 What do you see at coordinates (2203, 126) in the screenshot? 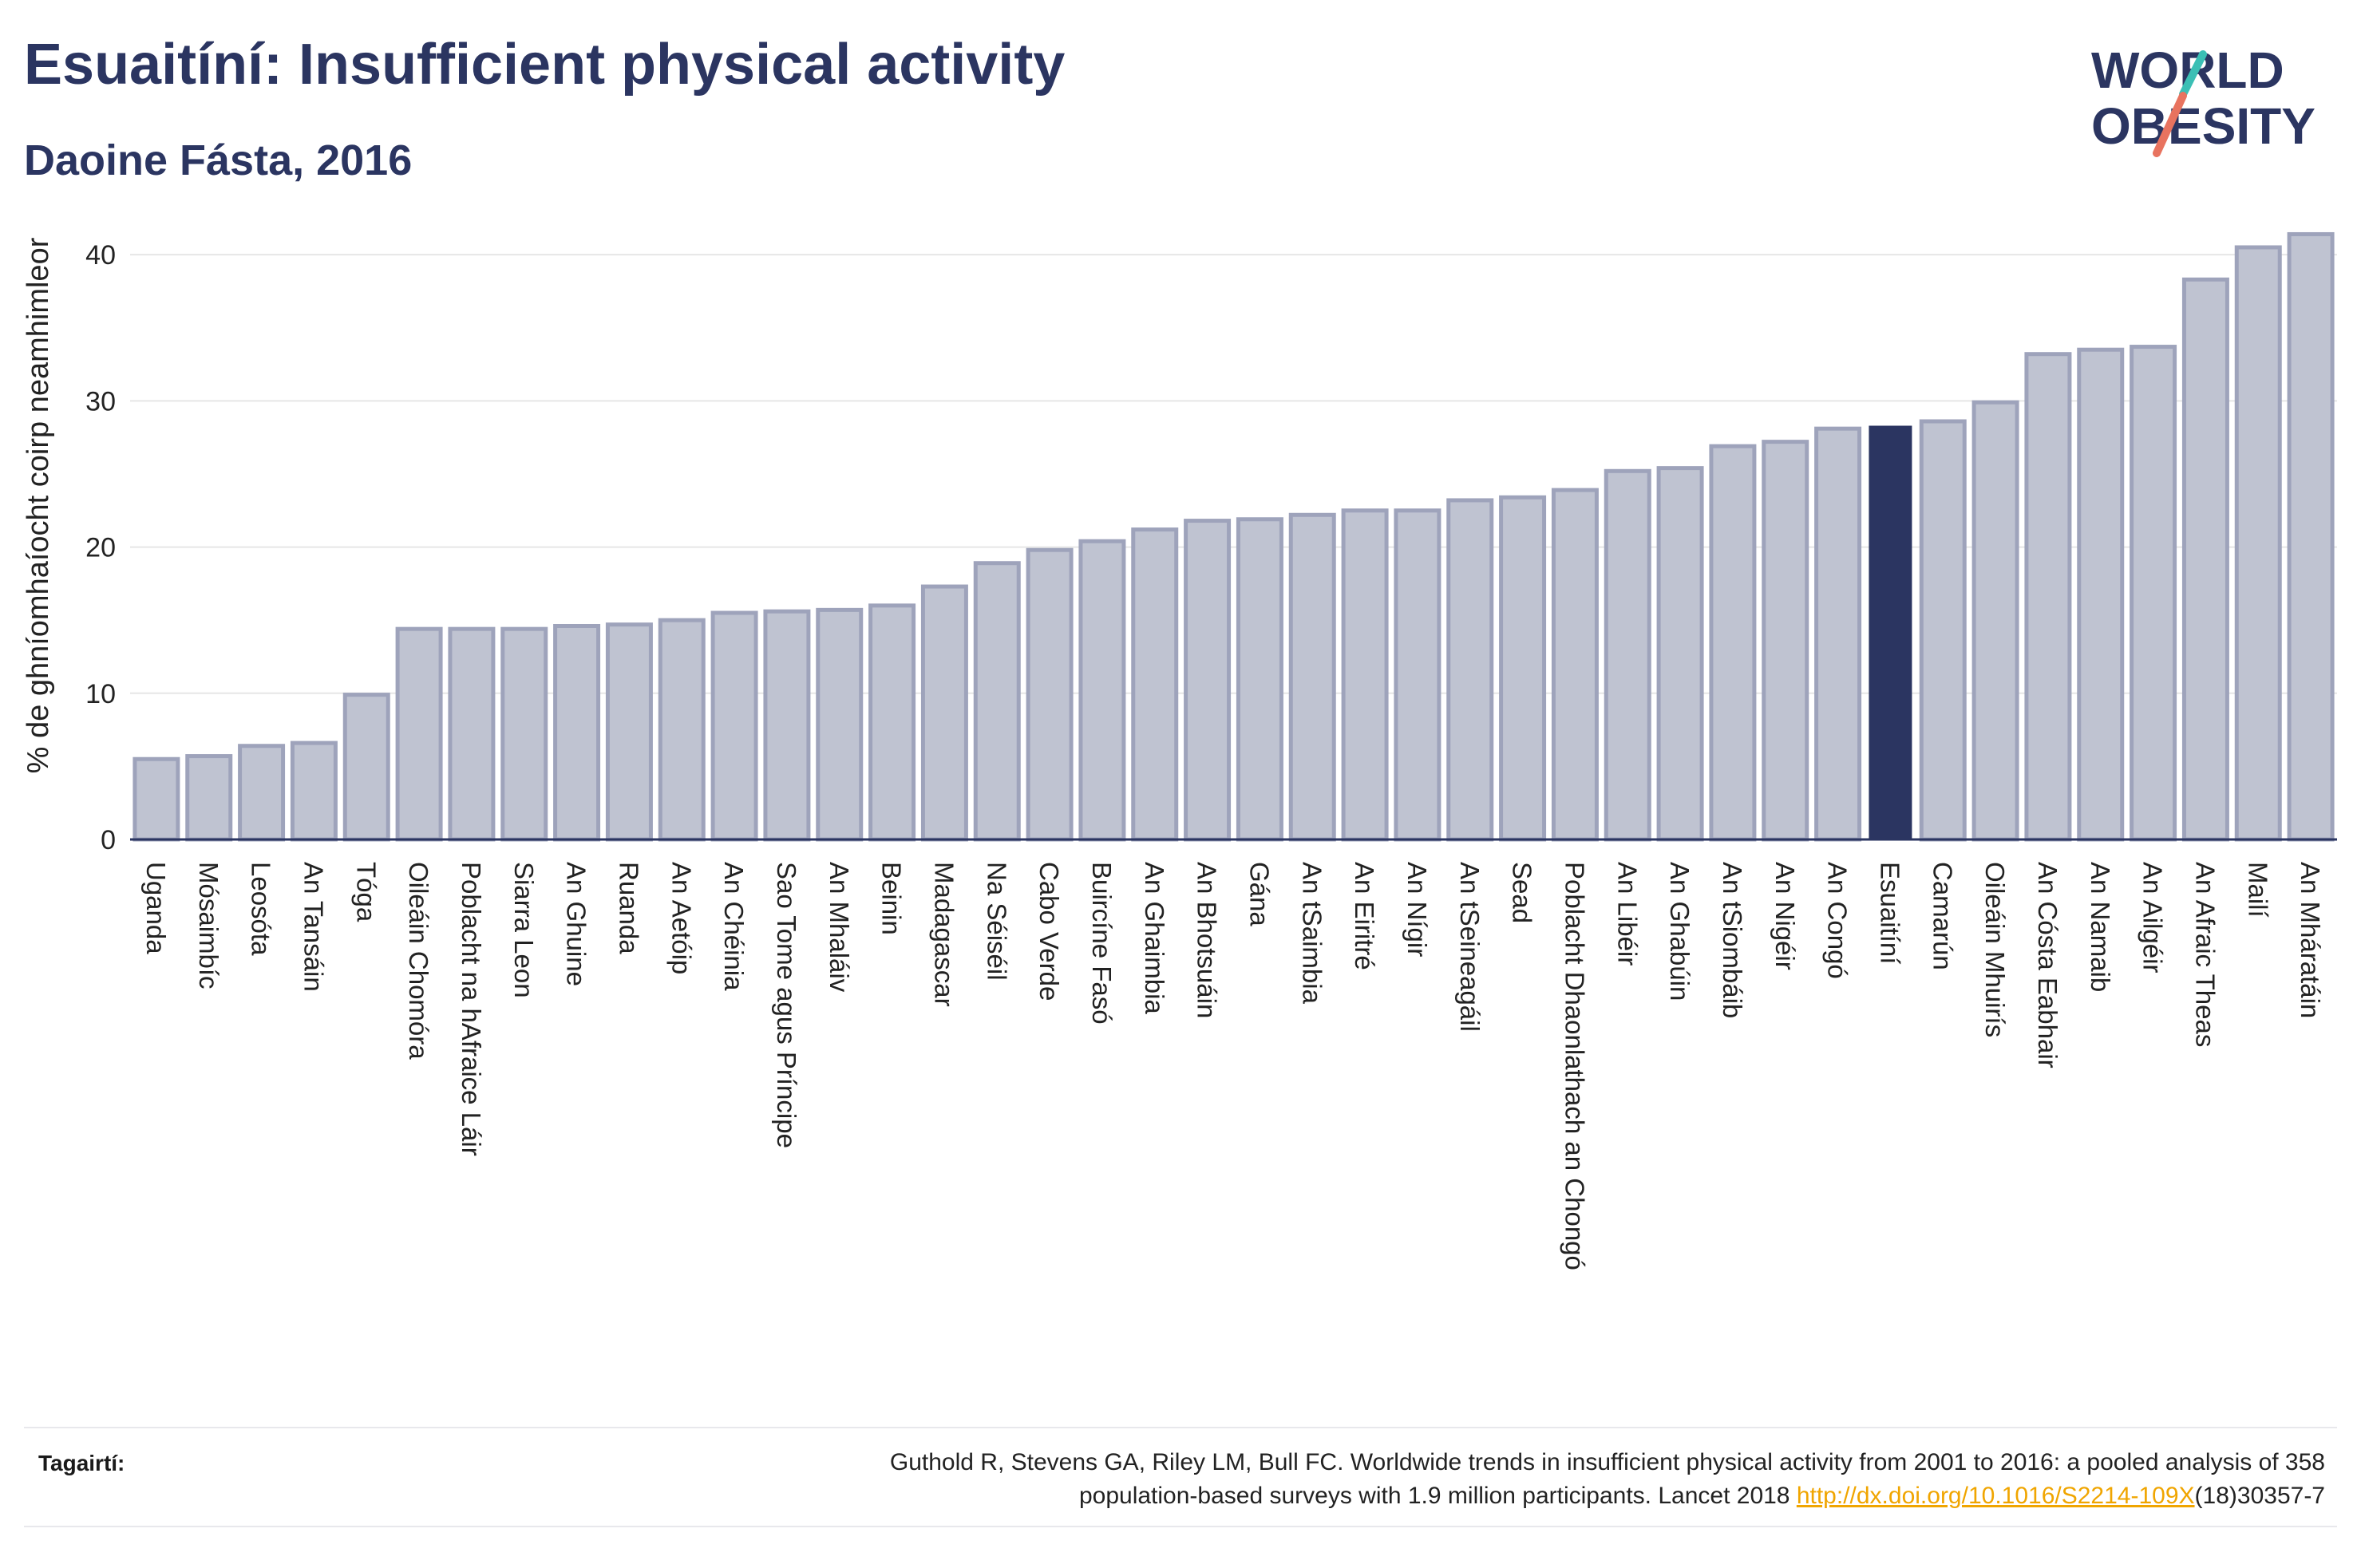
I see `logo-word-obesity: OBESITY` at bounding box center [2203, 126].